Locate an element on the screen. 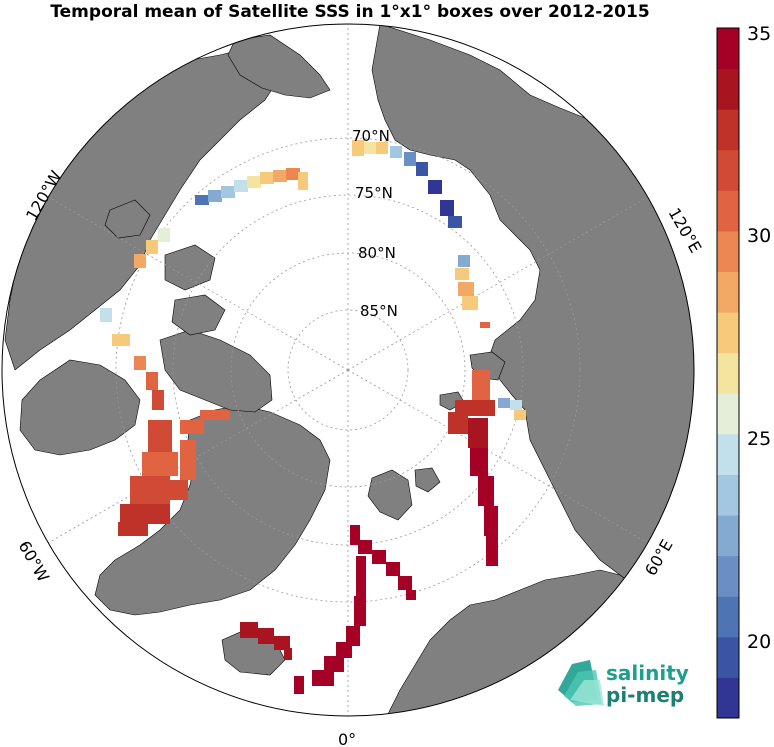  land-ellesmere is located at coordinates (216, 371).